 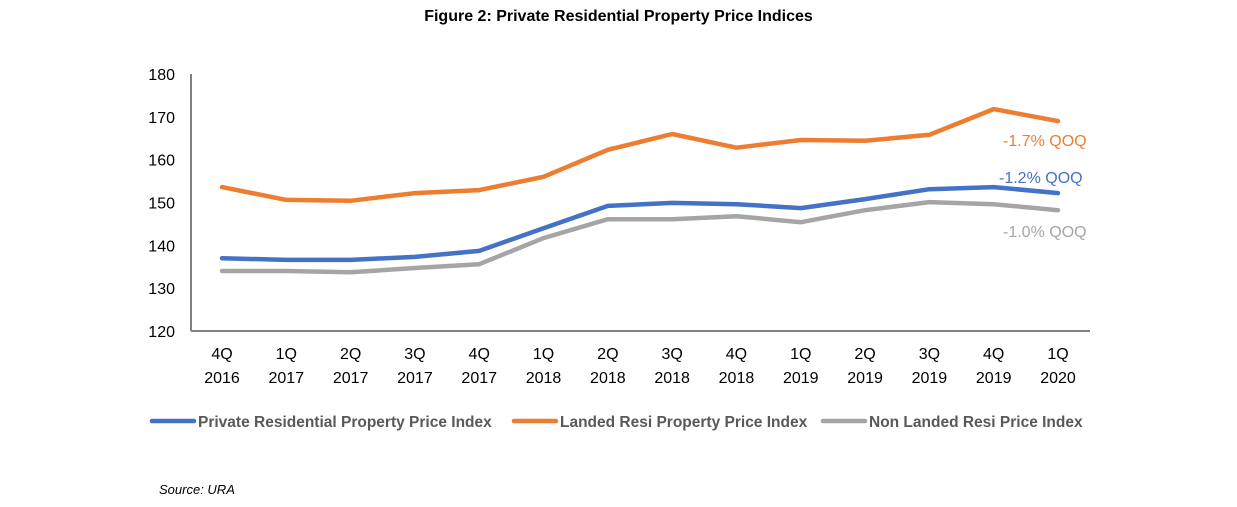 What do you see at coordinates (1058, 378) in the screenshot?
I see `x-tick-label: 2020` at bounding box center [1058, 378].